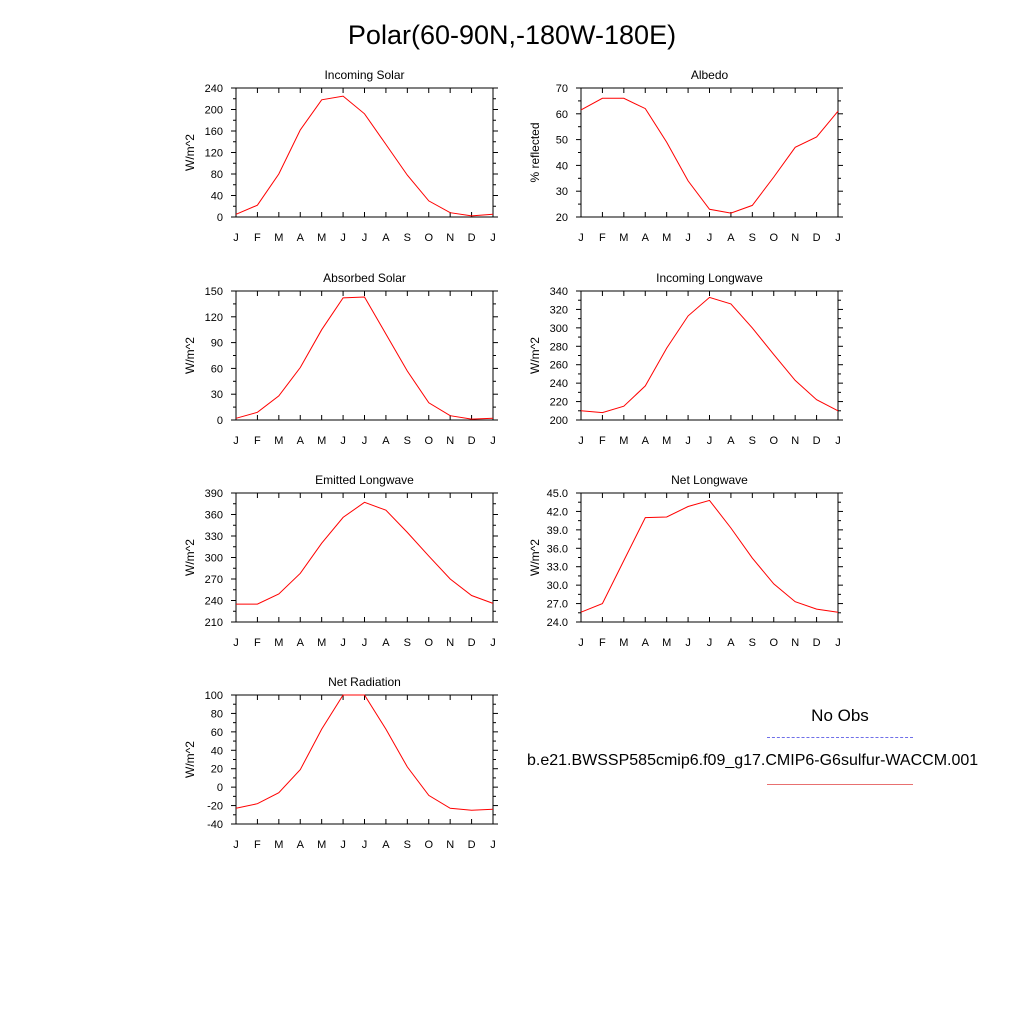 This screenshot has width=1024, height=1024. Describe the element at coordinates (562, 141) in the screenshot. I see `y-tick-label: 50` at that location.